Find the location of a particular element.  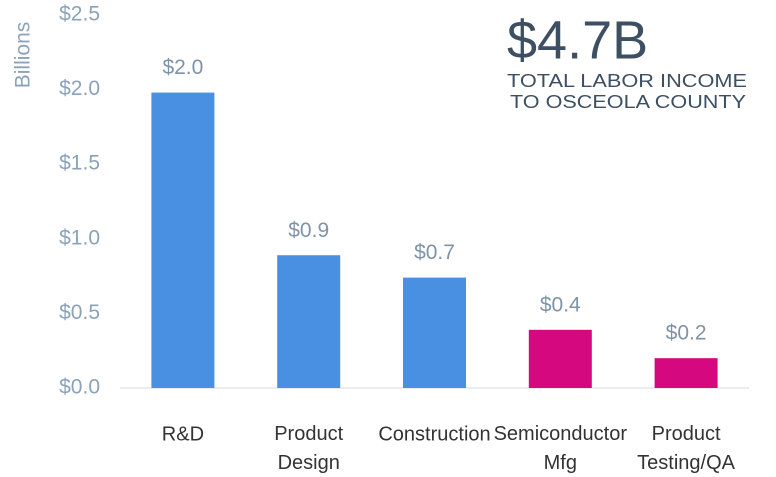

y-tick-label: $0.5 is located at coordinates (79, 312).